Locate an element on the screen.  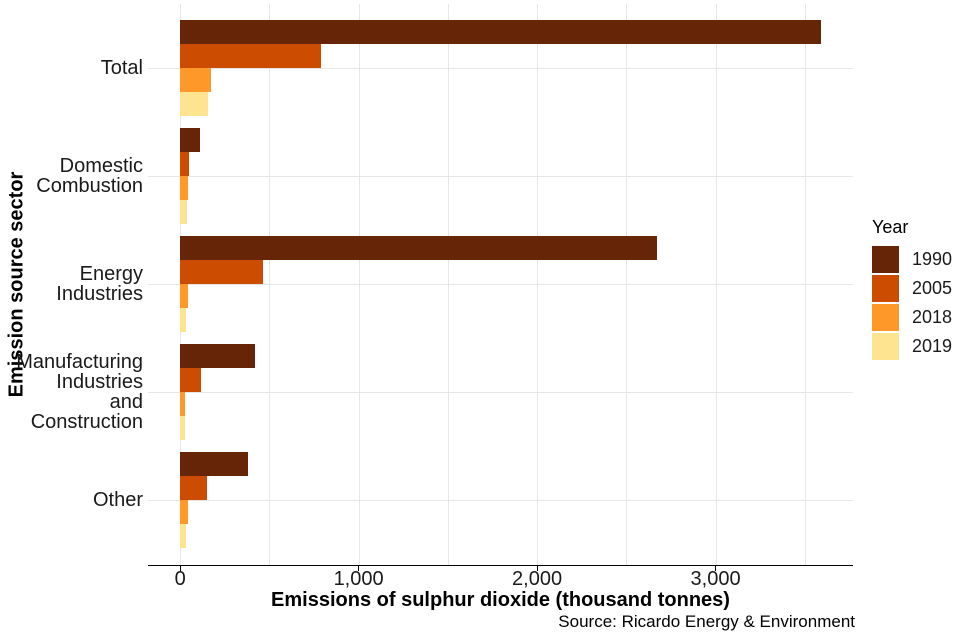
bar-energy-industries-2018 is located at coordinates (184, 296).